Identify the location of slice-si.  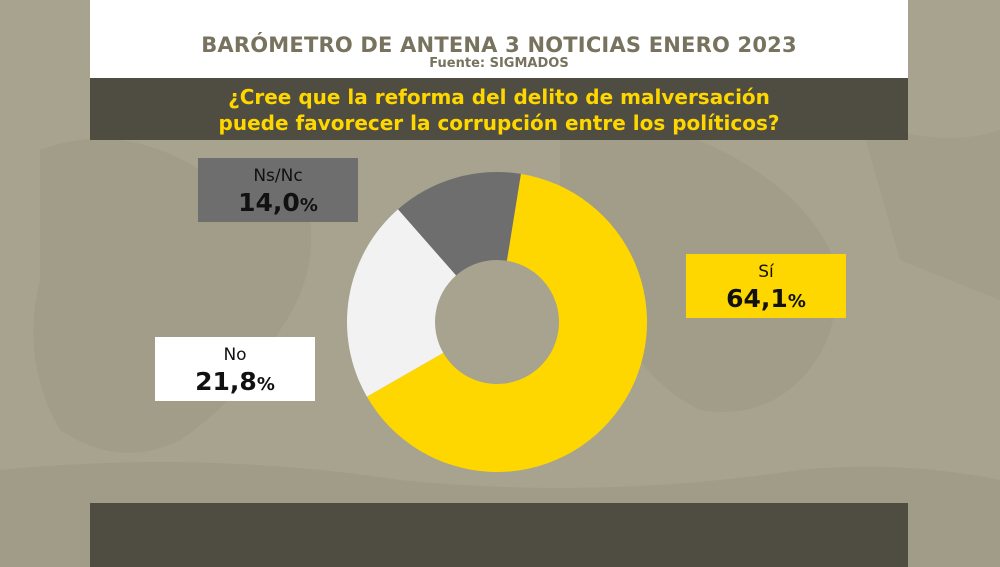
(506, 323).